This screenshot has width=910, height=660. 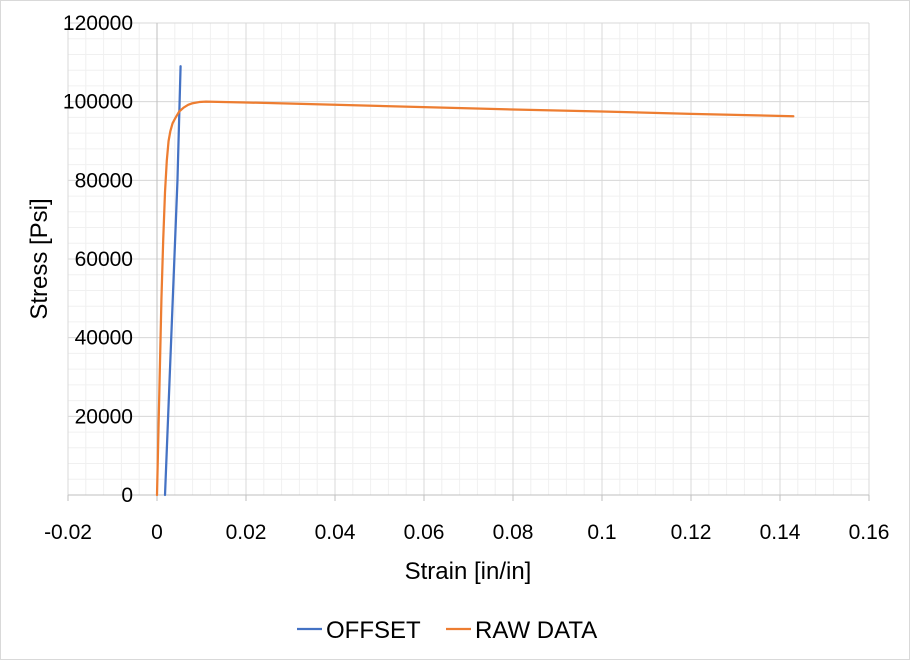 What do you see at coordinates (246, 532) in the screenshot?
I see `x-tick-label: 0.02` at bounding box center [246, 532].